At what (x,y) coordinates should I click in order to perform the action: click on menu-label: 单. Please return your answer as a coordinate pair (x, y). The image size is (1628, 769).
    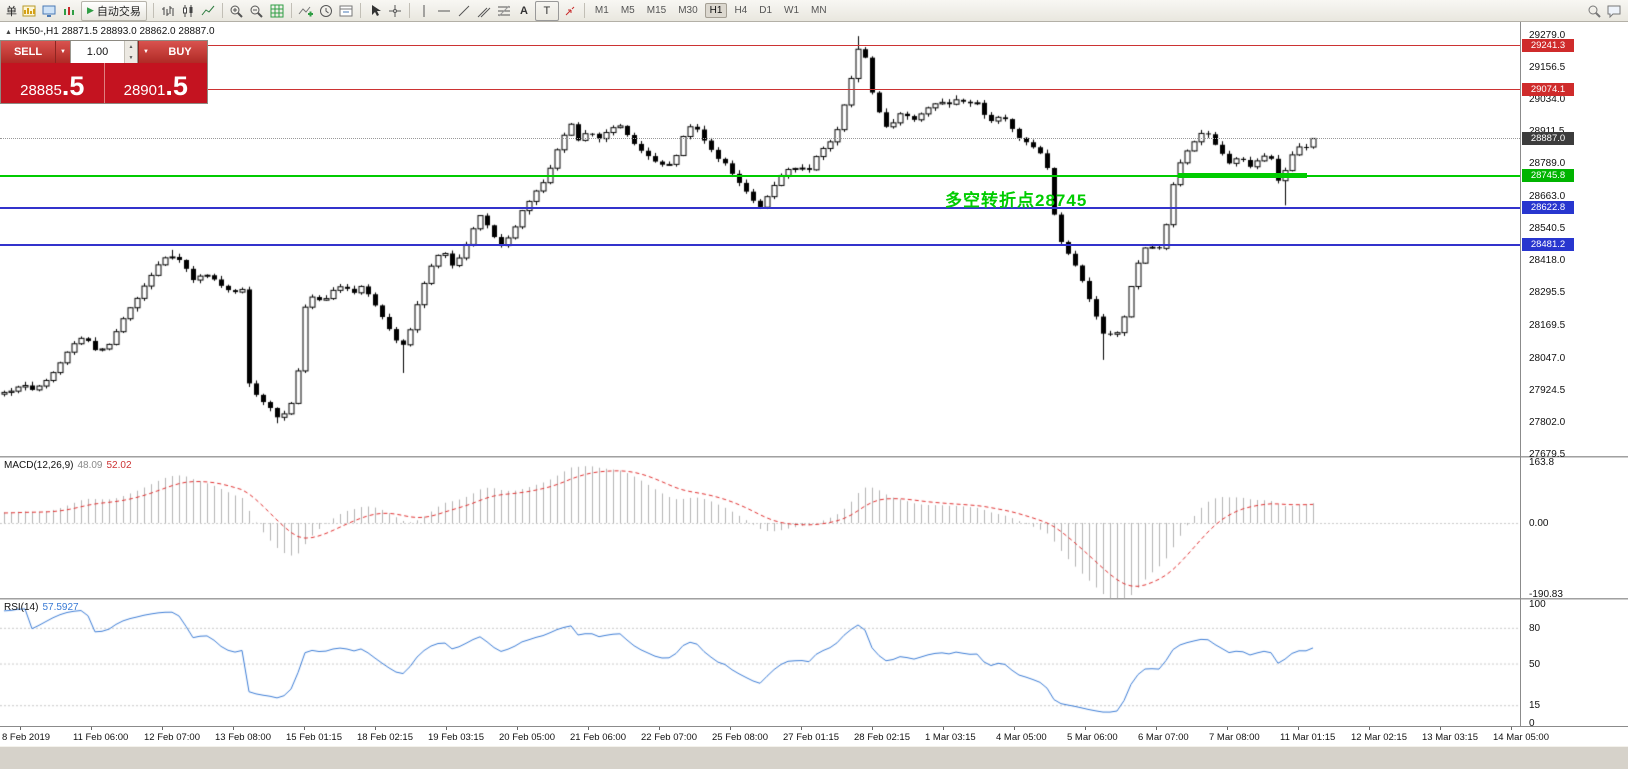
    Looking at the image, I should click on (11, 11).